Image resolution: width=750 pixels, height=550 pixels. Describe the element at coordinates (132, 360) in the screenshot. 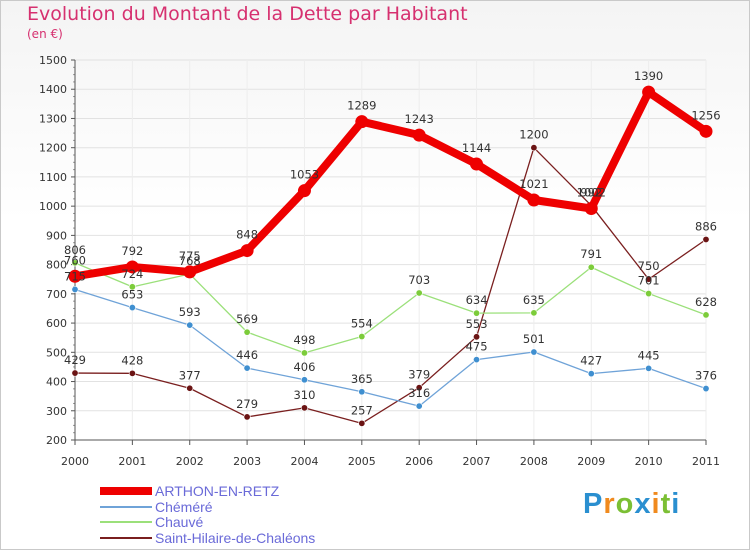

I see `data-label-saint-hilaire-de-chal-ons: 428` at that location.